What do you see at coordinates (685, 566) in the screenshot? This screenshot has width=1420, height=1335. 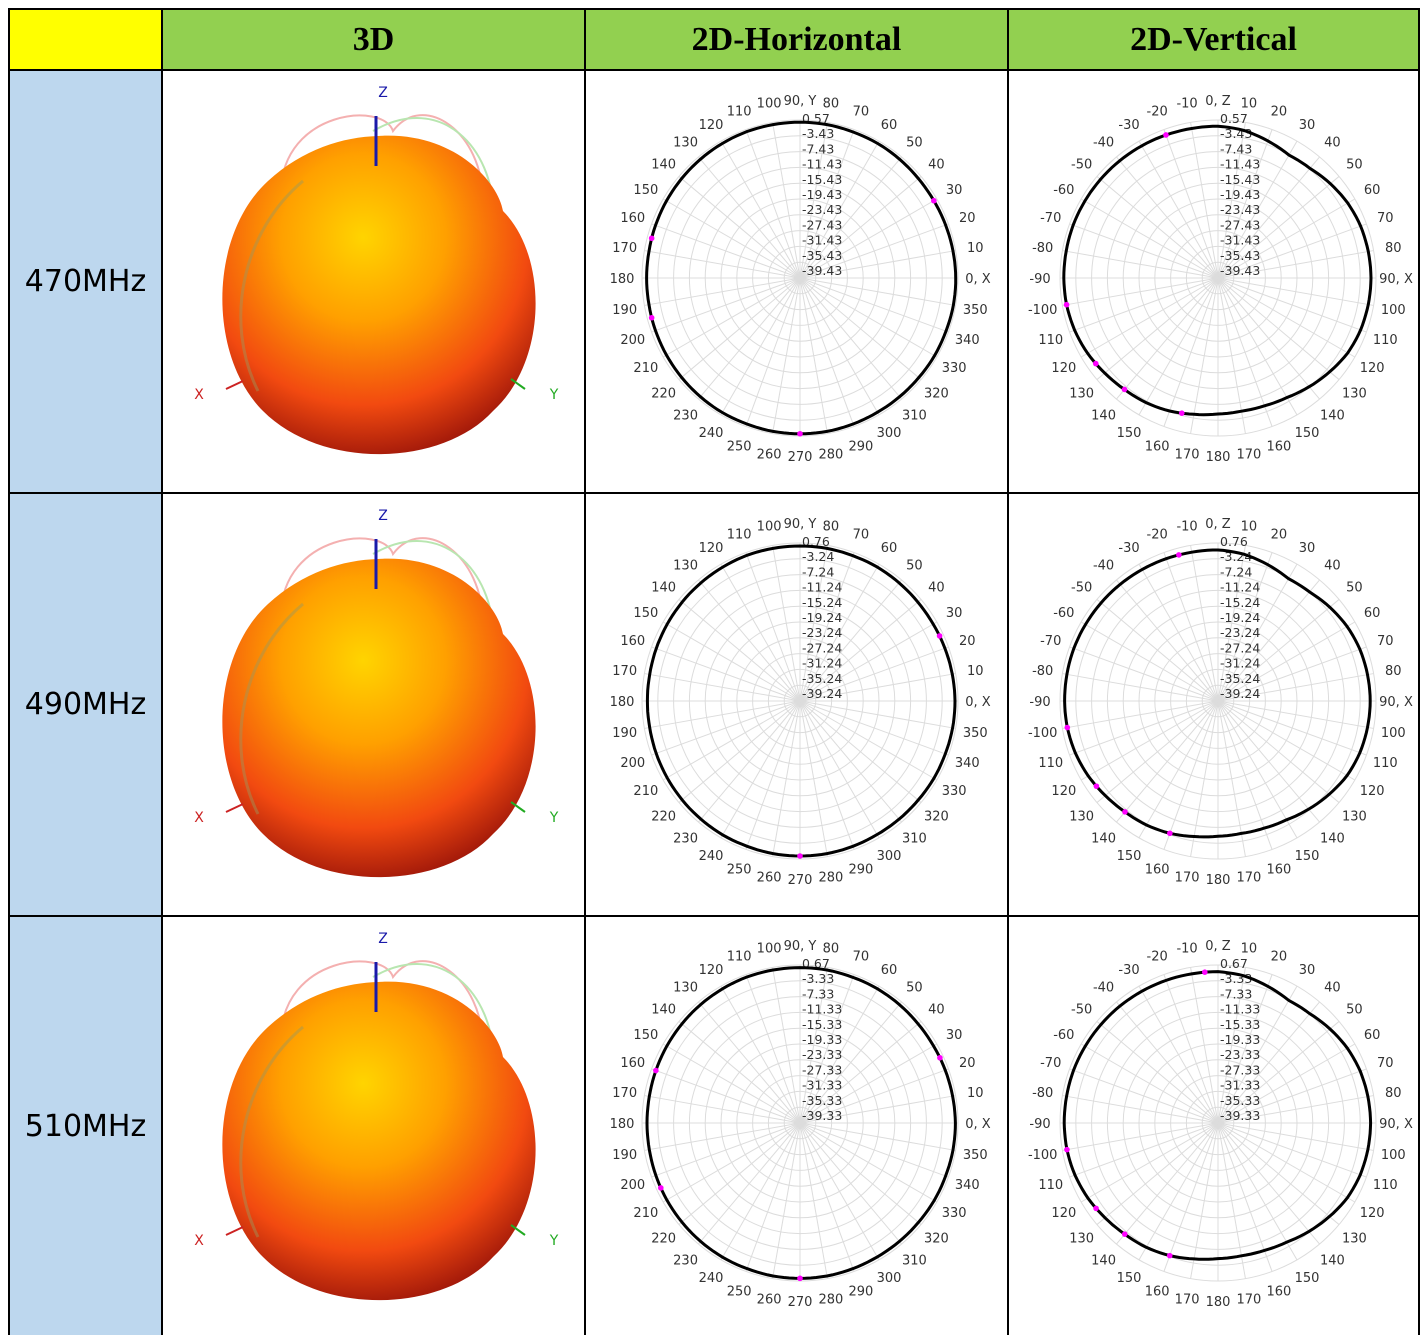 I see `angle-tick-label: 130` at bounding box center [685, 566].